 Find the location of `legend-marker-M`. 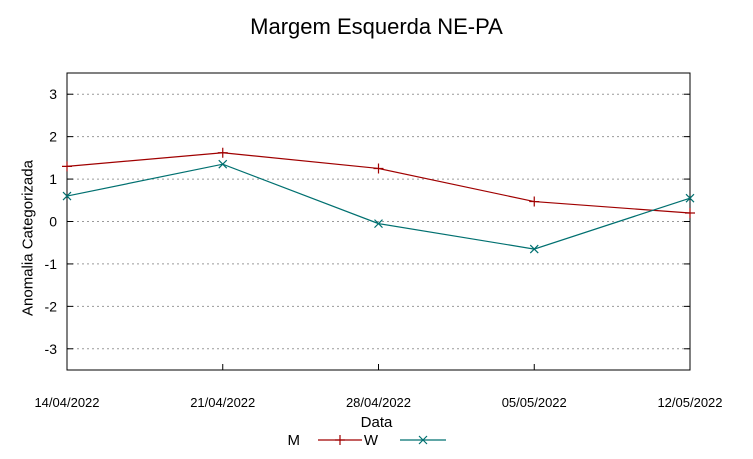

legend-marker-M is located at coordinates (340, 440).